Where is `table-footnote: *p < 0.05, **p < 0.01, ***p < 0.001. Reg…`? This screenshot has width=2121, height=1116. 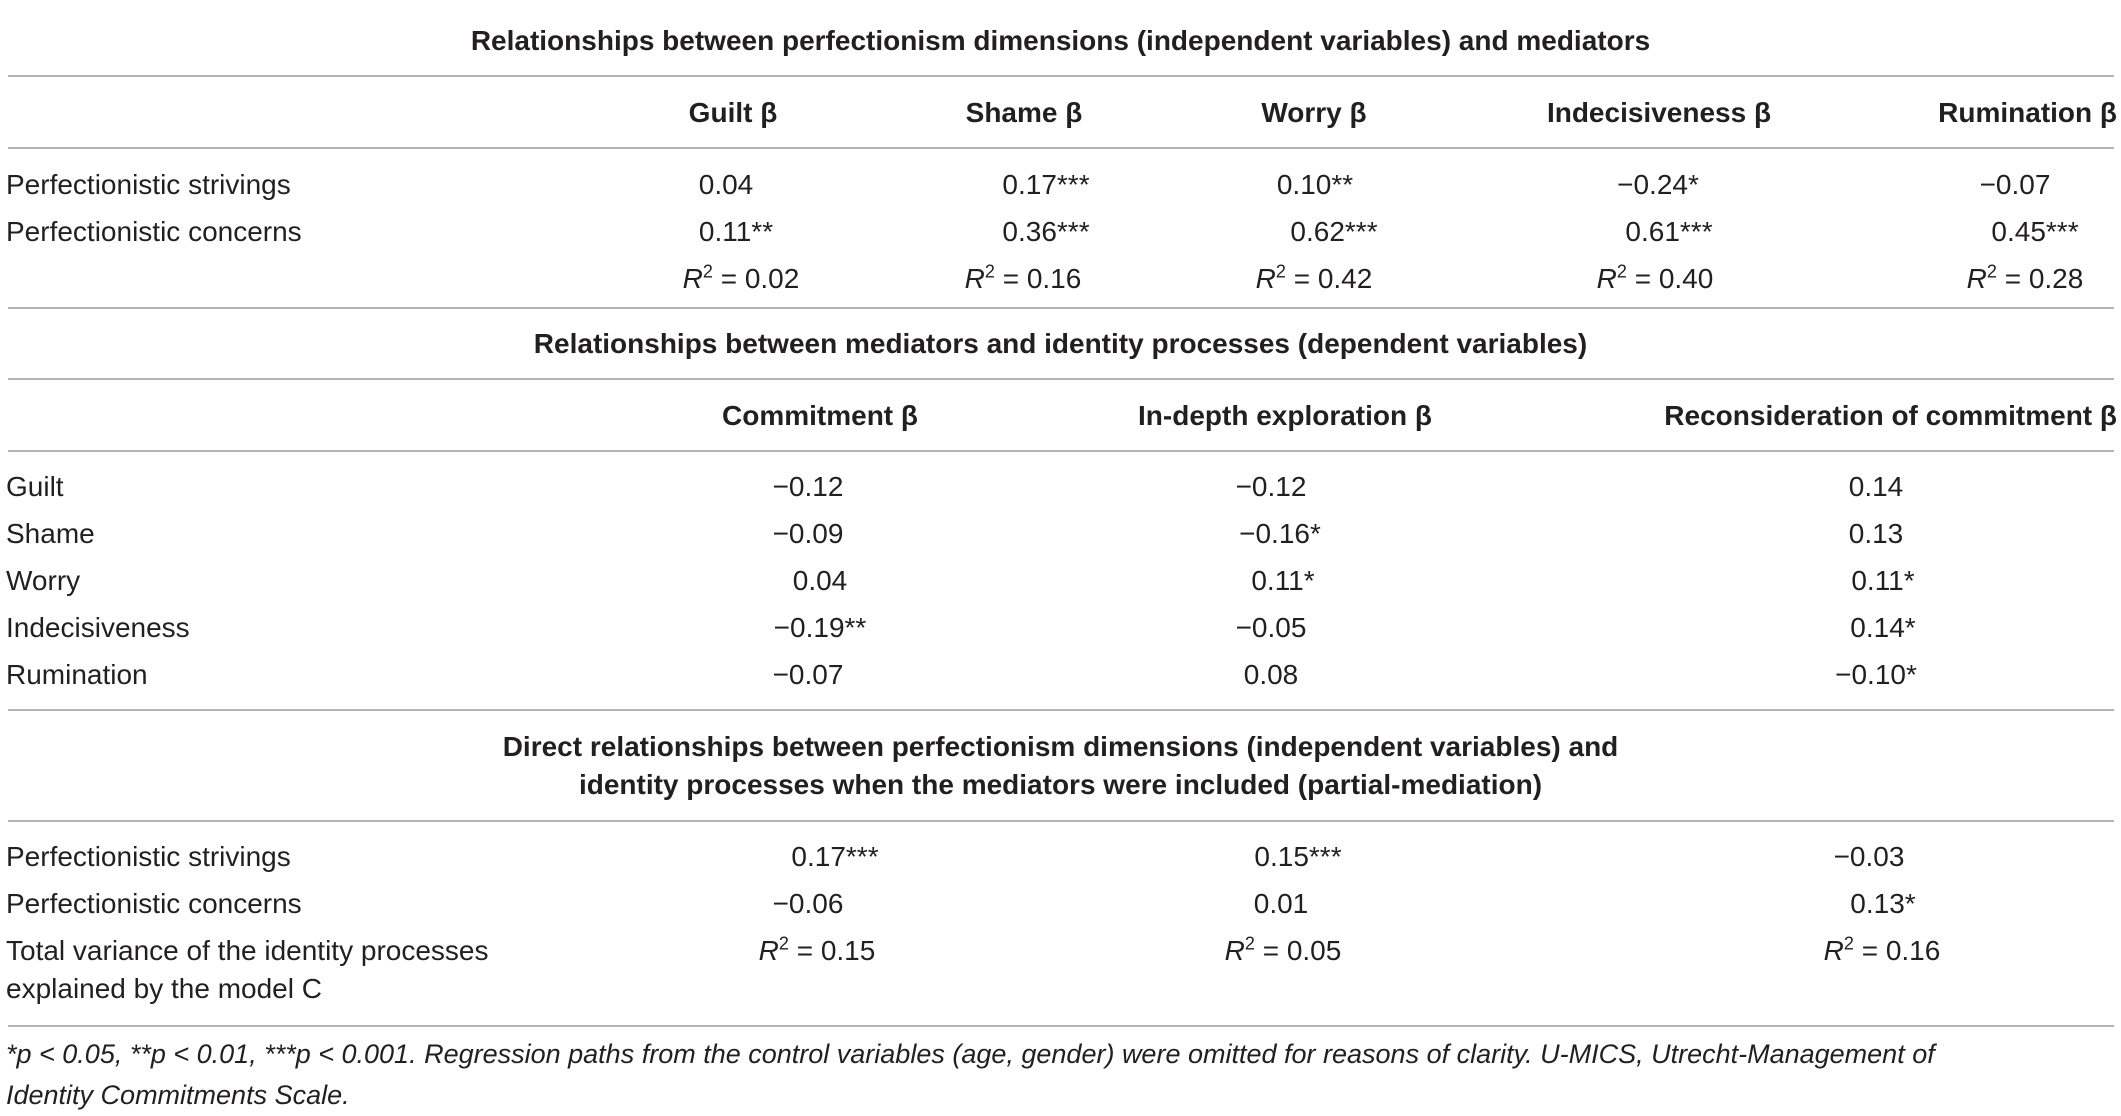 table-footnote: *p < 0.05, **p < 0.01, ***p < 0.001. Reg… is located at coordinates (1059, 1075).